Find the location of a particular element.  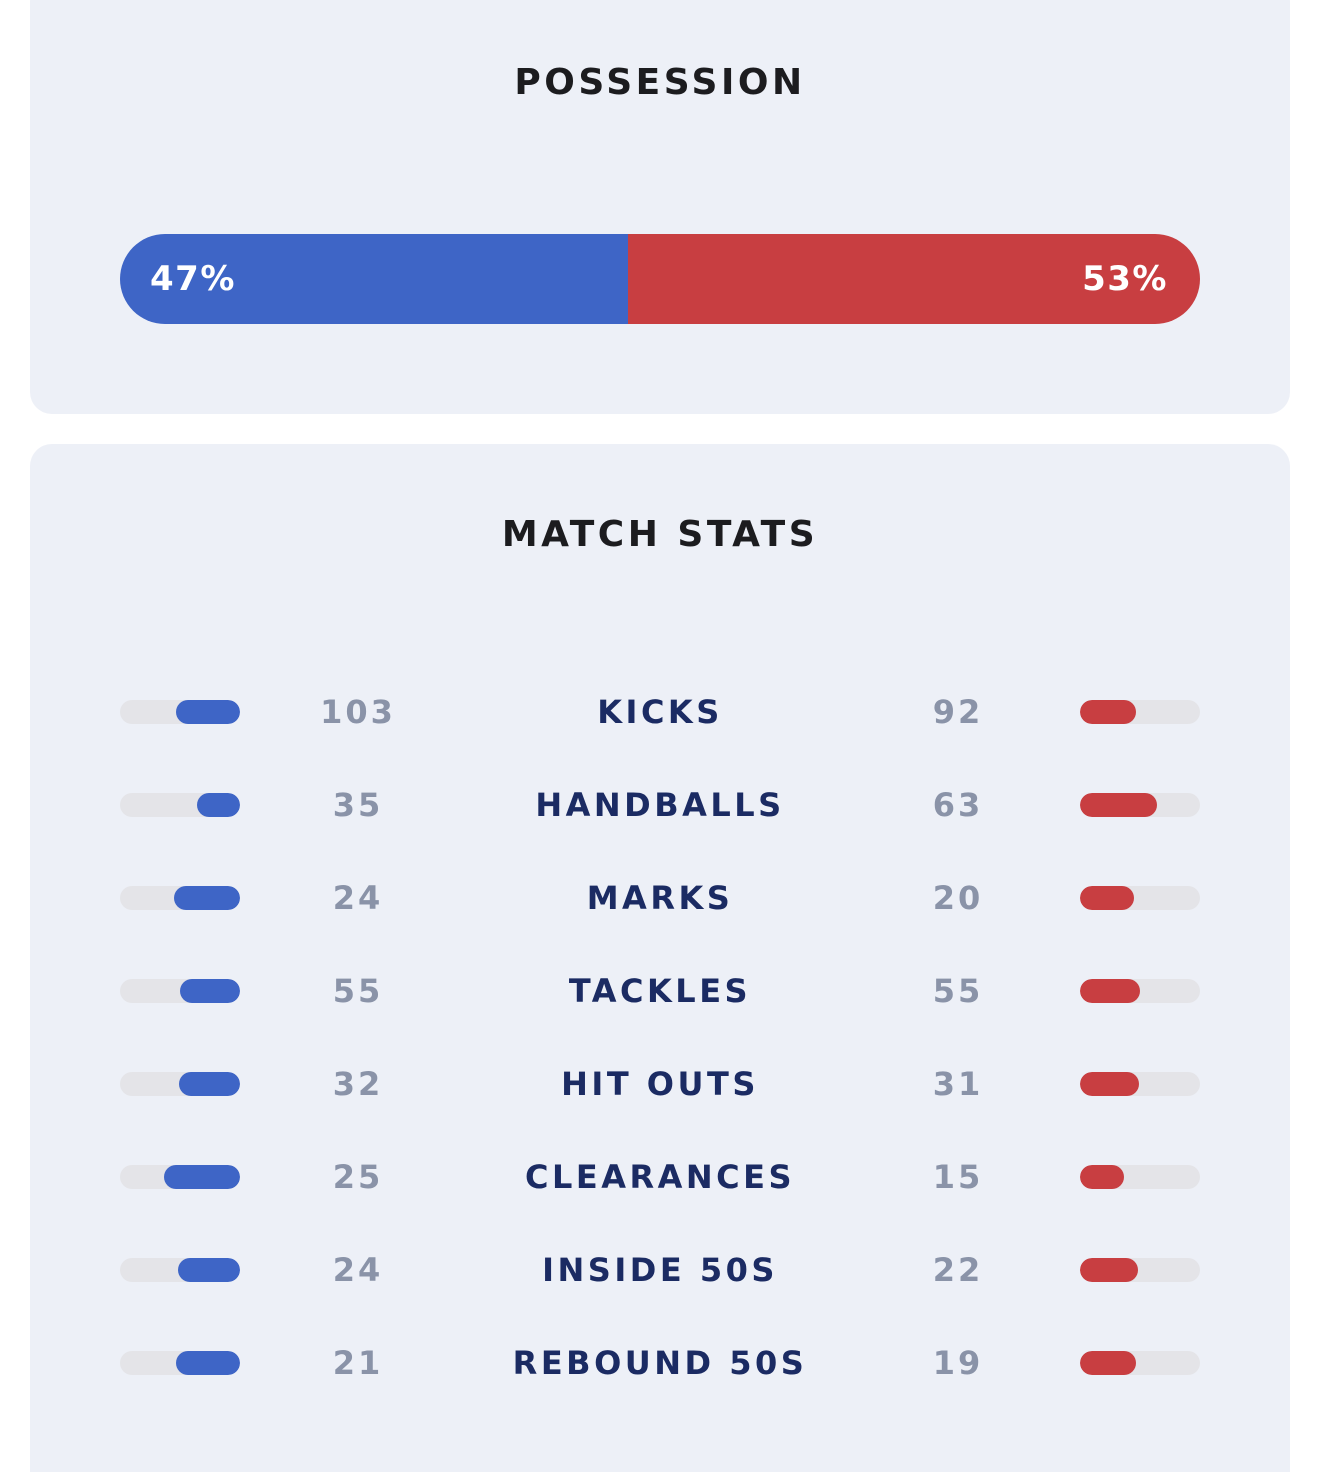

stat-label: HANDBALLS is located at coordinates (660, 805).